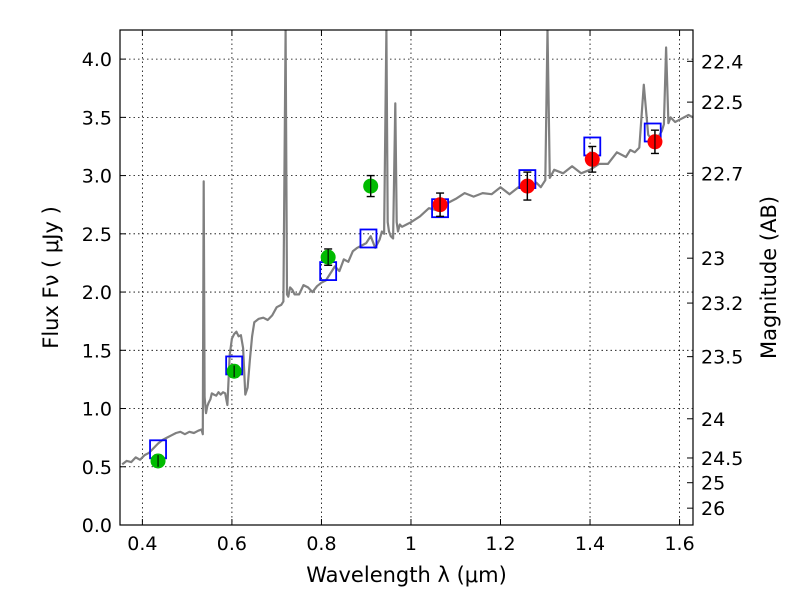  I want to click on magnitude-tick-label: 24, so click(713, 420).